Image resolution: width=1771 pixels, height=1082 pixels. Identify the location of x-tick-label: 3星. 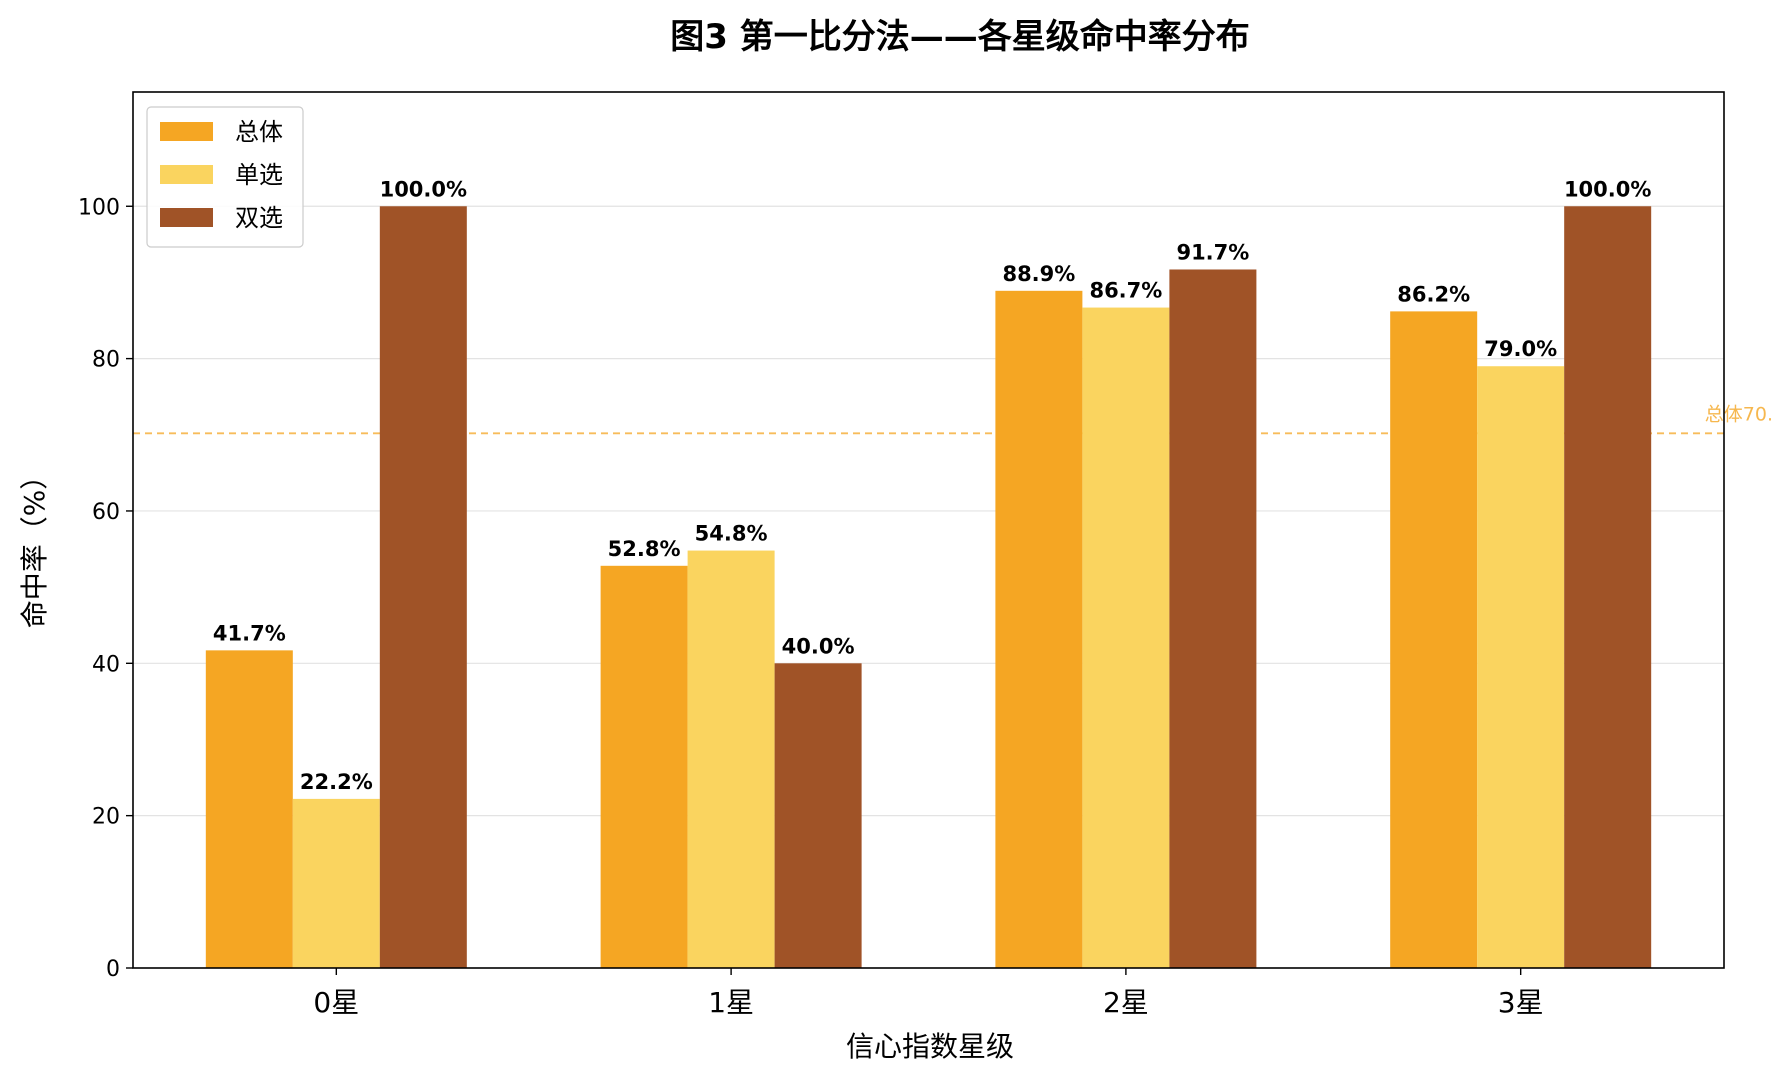
(1521, 1002).